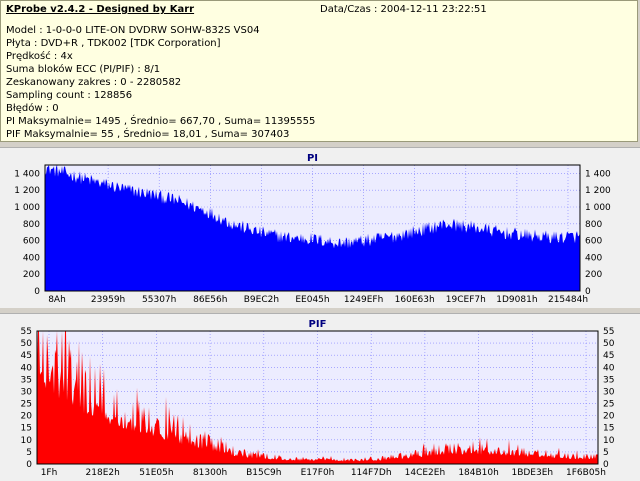  What do you see at coordinates (312, 300) in the screenshot?
I see `x-tick-label: EE045h` at bounding box center [312, 300].